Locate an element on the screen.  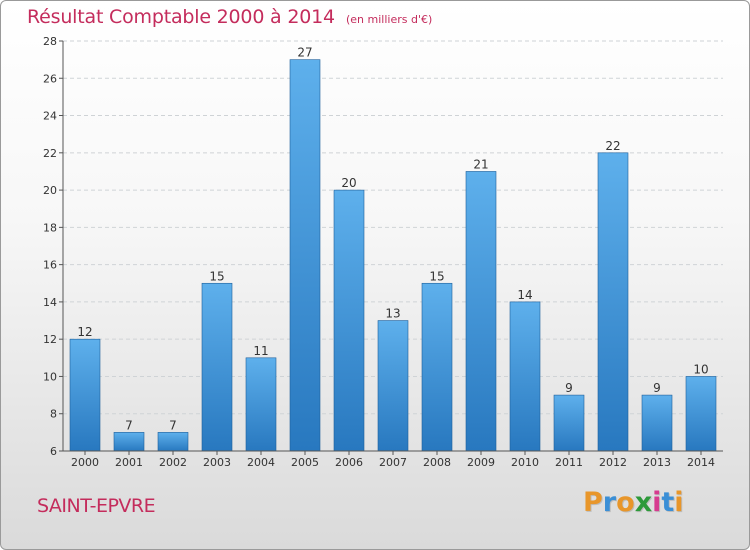
x-tick-label: 2013 is located at coordinates (657, 462).